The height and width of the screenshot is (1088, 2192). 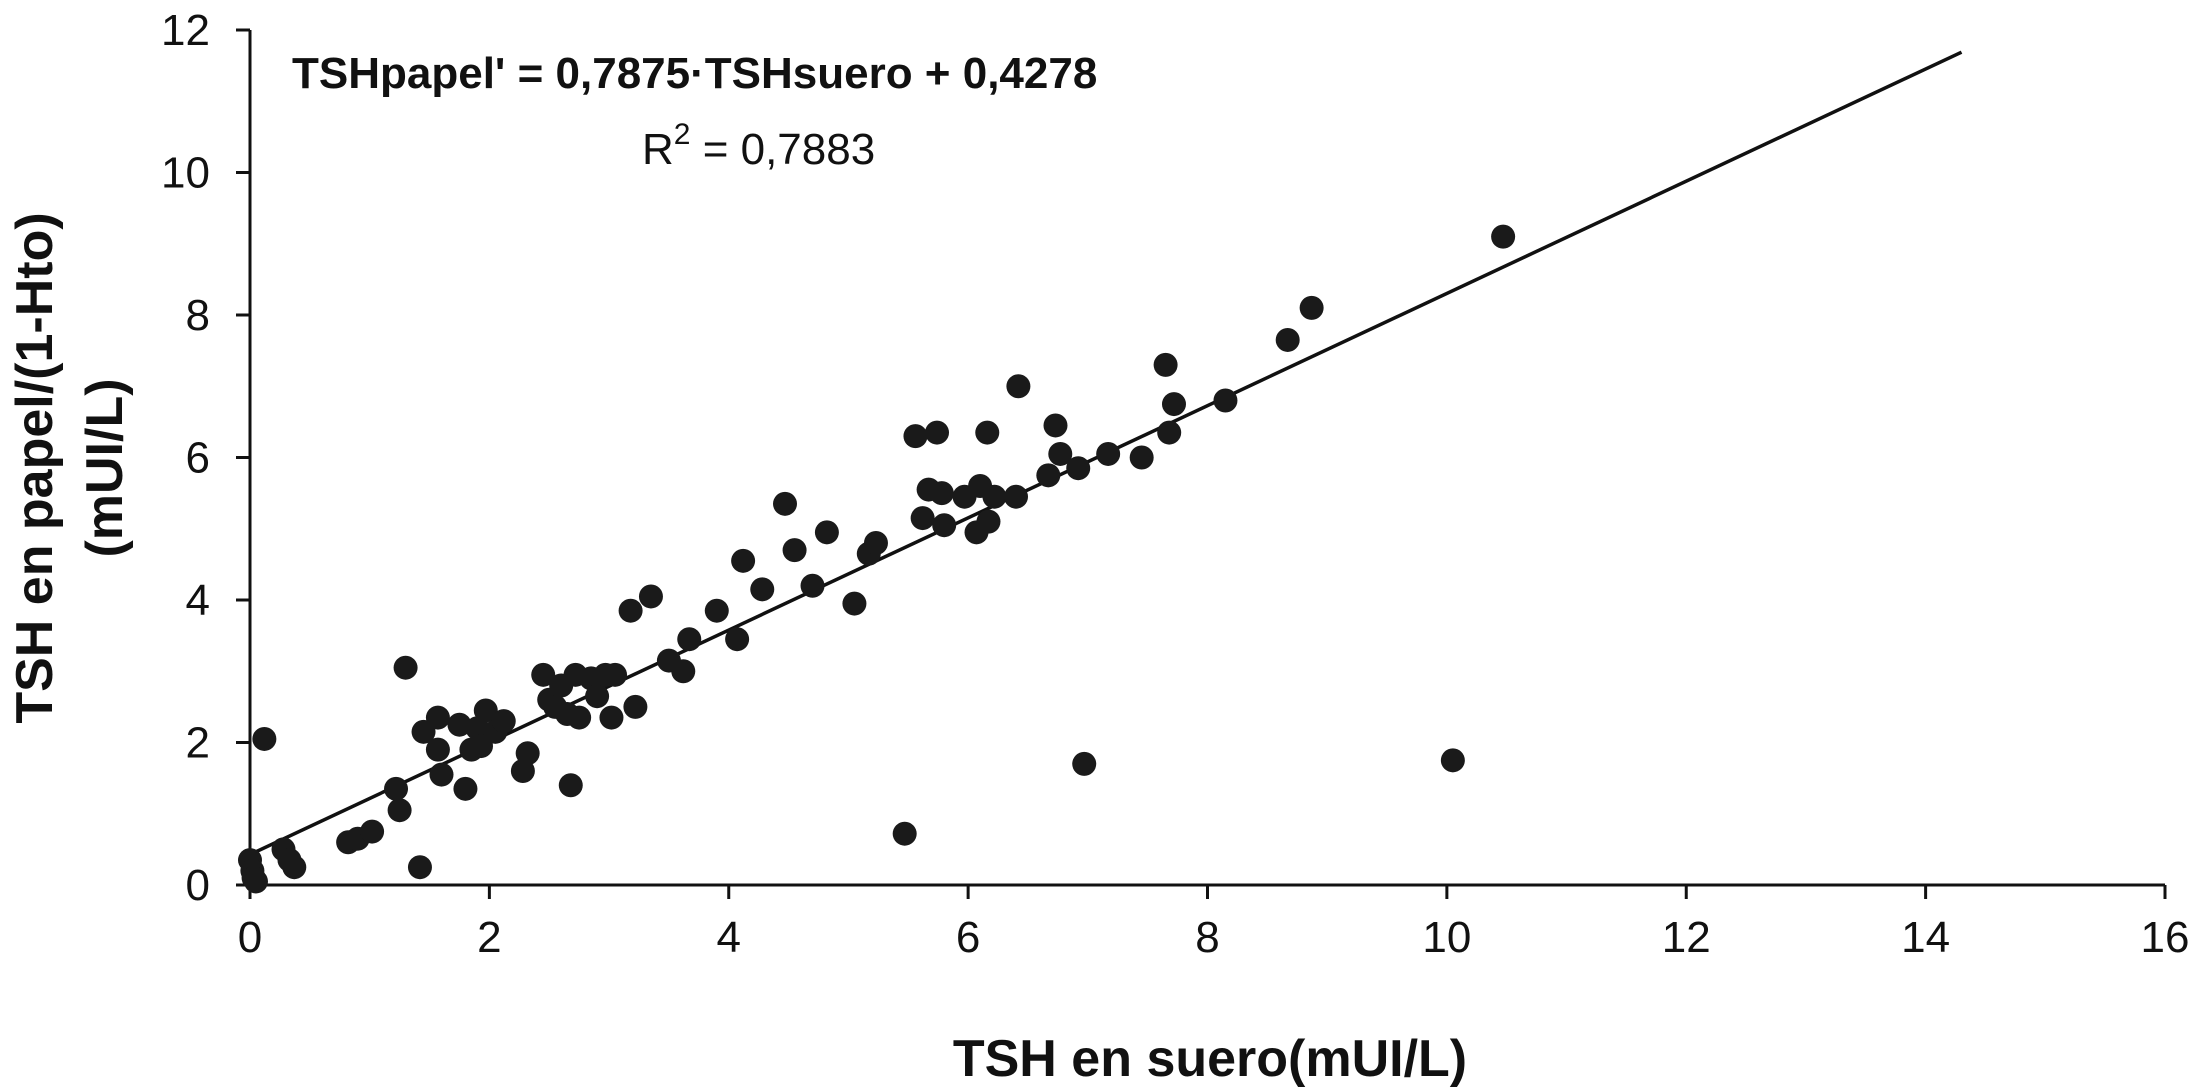 What do you see at coordinates (35, 467) in the screenshot?
I see `y-axis-title-line-1: TSH en papel/(1-Hto)` at bounding box center [35, 467].